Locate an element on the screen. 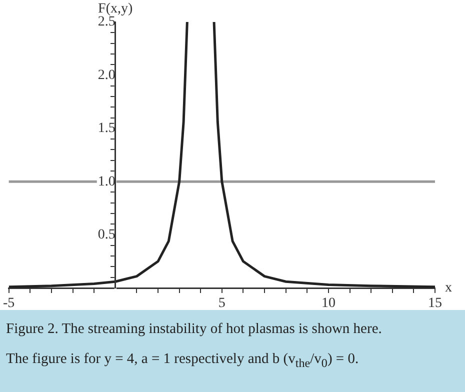  y-tick-label: 2.5 is located at coordinates (107, 22).